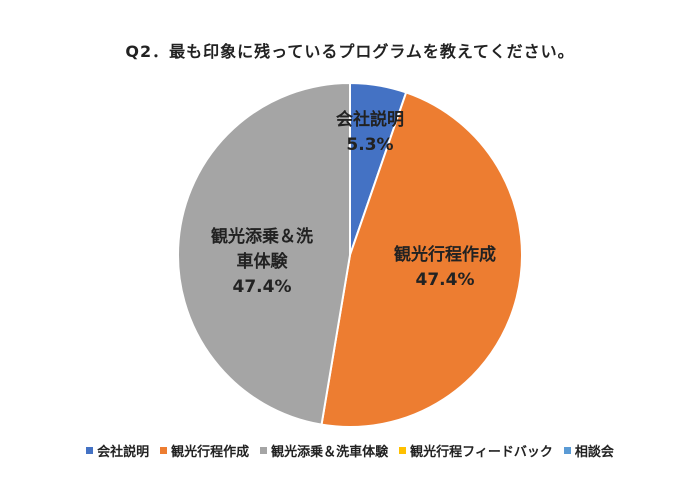 Image resolution: width=700 pixels, height=500 pixels. I want to click on data-label-1: 観光行程作成 47.4%, so click(445, 268).